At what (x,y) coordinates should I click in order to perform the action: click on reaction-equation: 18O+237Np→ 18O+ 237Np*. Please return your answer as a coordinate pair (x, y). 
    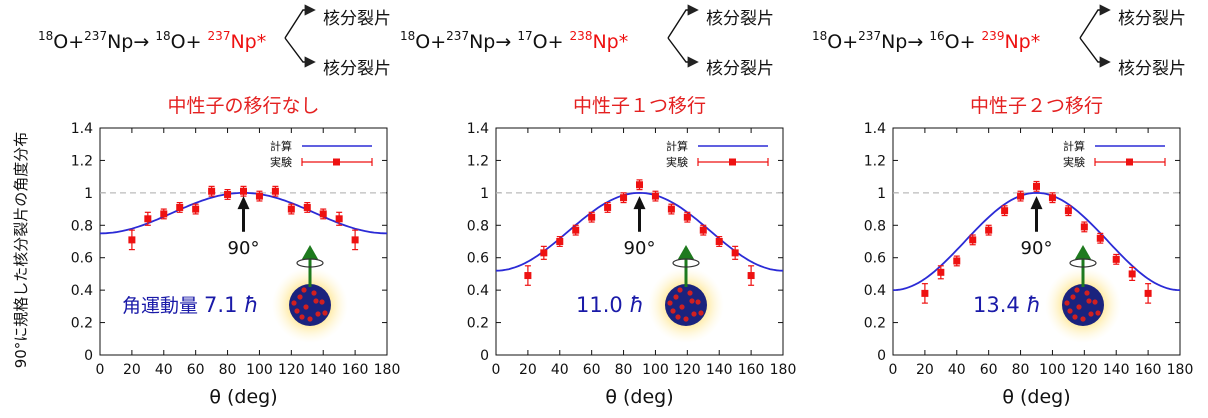
    Looking at the image, I should click on (152, 41).